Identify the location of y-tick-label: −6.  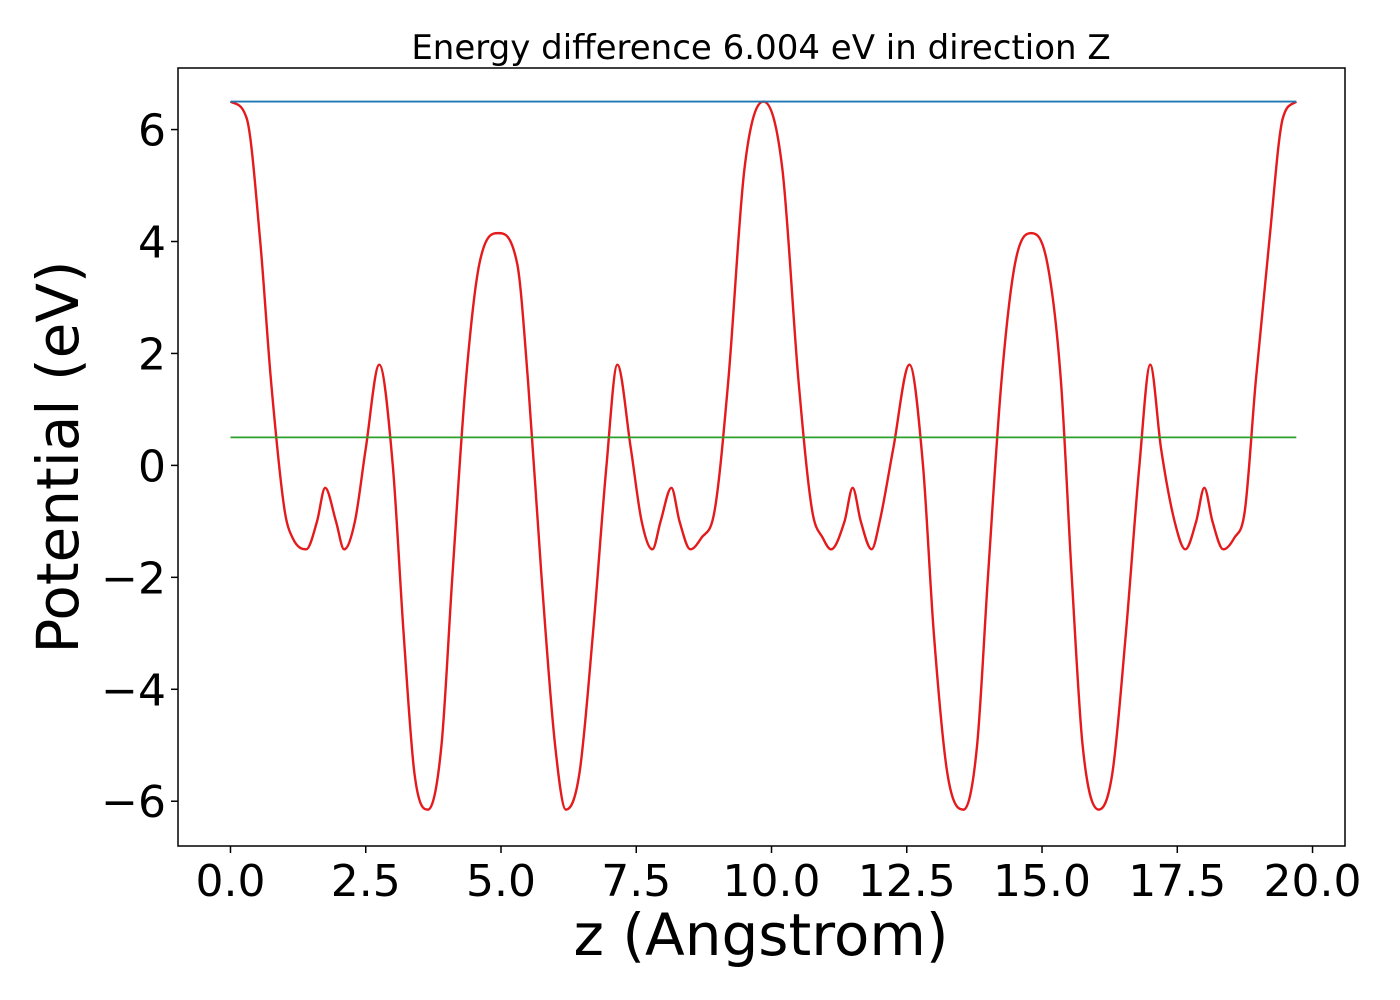
(133, 802).